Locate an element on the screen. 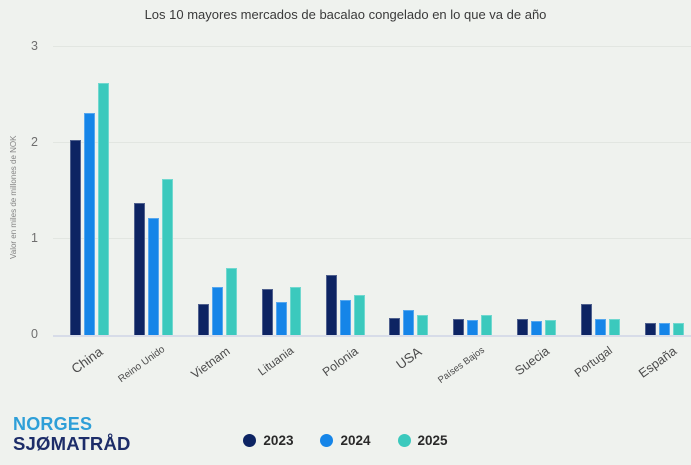  category-slot: USA is located at coordinates (404, 209).